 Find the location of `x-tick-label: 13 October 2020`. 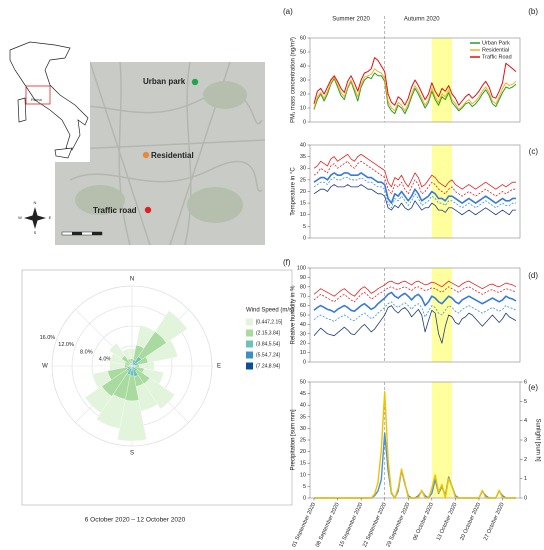

x-tick-label: 13 October 2020 is located at coordinates (447, 522).